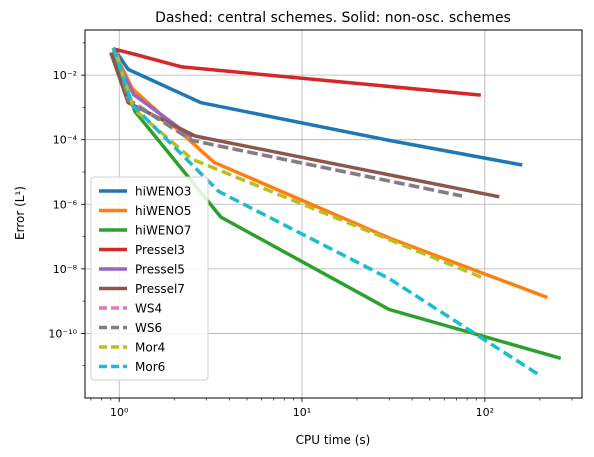 The width and height of the screenshot is (594, 457). Describe the element at coordinates (65, 140) in the screenshot. I see `y-tick-label: 10⁻⁴` at that location.